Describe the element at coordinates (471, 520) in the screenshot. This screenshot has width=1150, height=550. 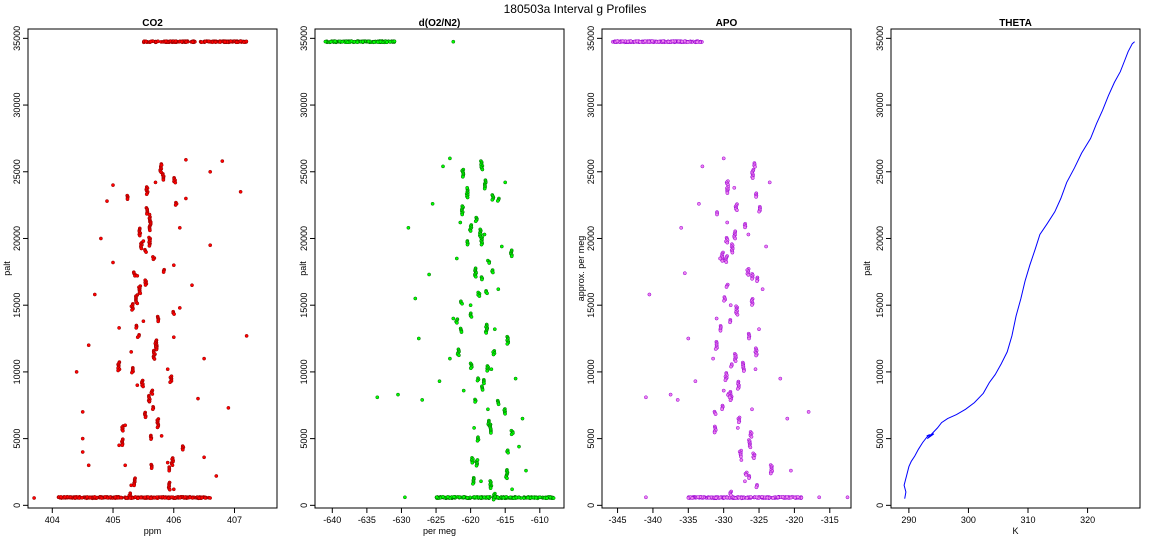
I see `x-tick-label: -620` at that location.